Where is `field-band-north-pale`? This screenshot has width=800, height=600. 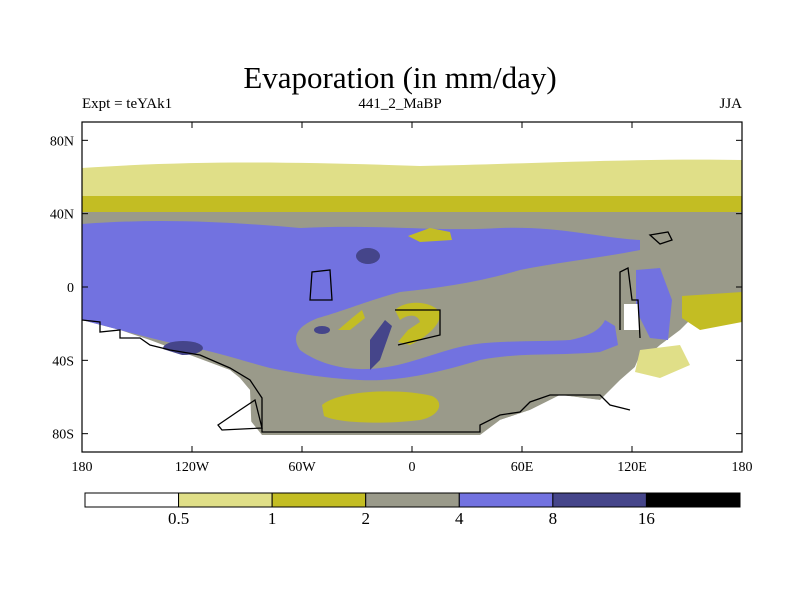
field-band-north-pale is located at coordinates (412, 179).